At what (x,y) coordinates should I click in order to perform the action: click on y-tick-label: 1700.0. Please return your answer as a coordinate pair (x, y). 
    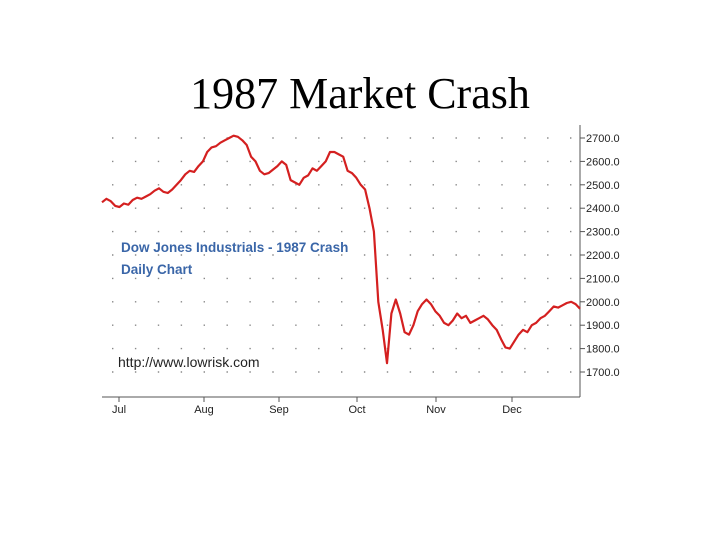
    Looking at the image, I should click on (603, 373).